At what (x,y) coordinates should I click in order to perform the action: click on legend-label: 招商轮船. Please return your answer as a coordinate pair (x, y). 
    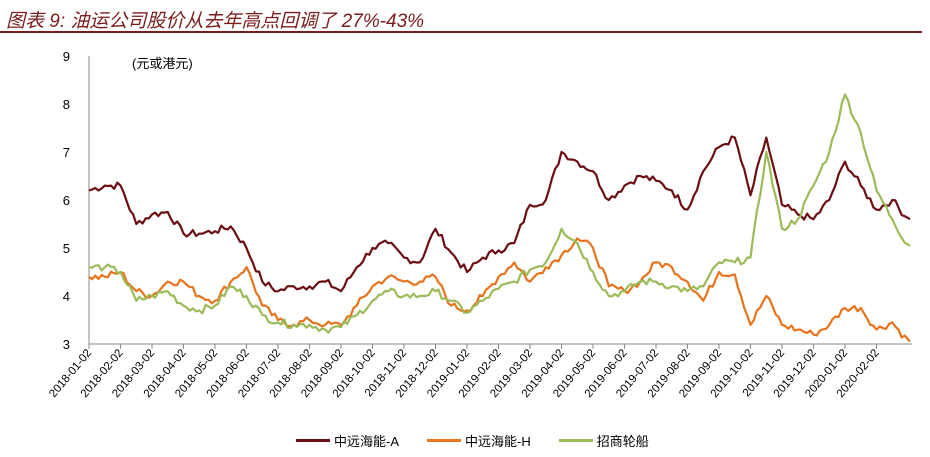
    Looking at the image, I should click on (622, 441).